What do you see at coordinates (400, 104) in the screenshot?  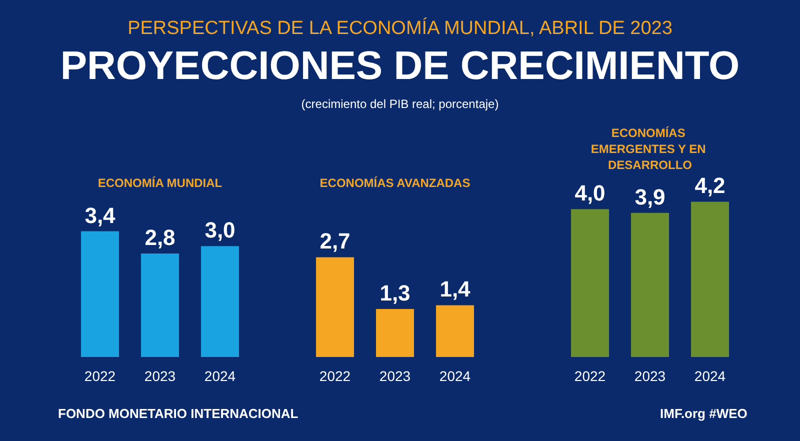 I see `text: (crecimiento del PIB real; porcentaje)` at bounding box center [400, 104].